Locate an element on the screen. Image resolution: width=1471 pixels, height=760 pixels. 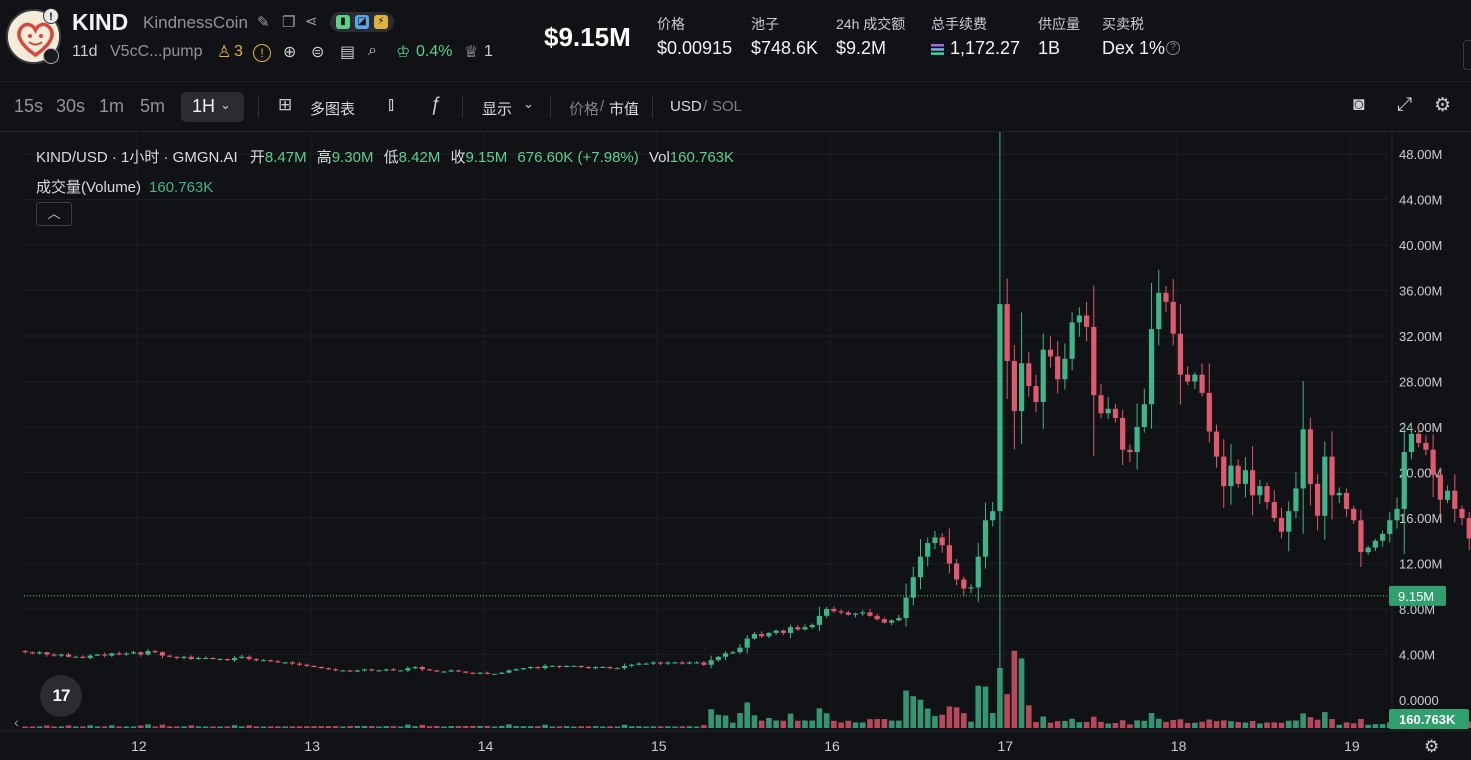
display-button: 显示 is located at coordinates (497, 109).